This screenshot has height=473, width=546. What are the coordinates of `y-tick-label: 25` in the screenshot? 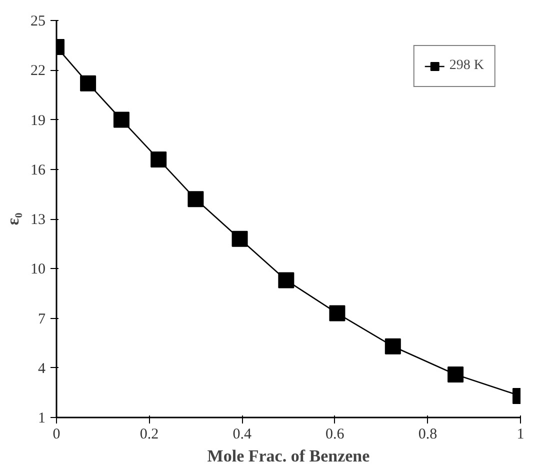 It's located at (38, 22).